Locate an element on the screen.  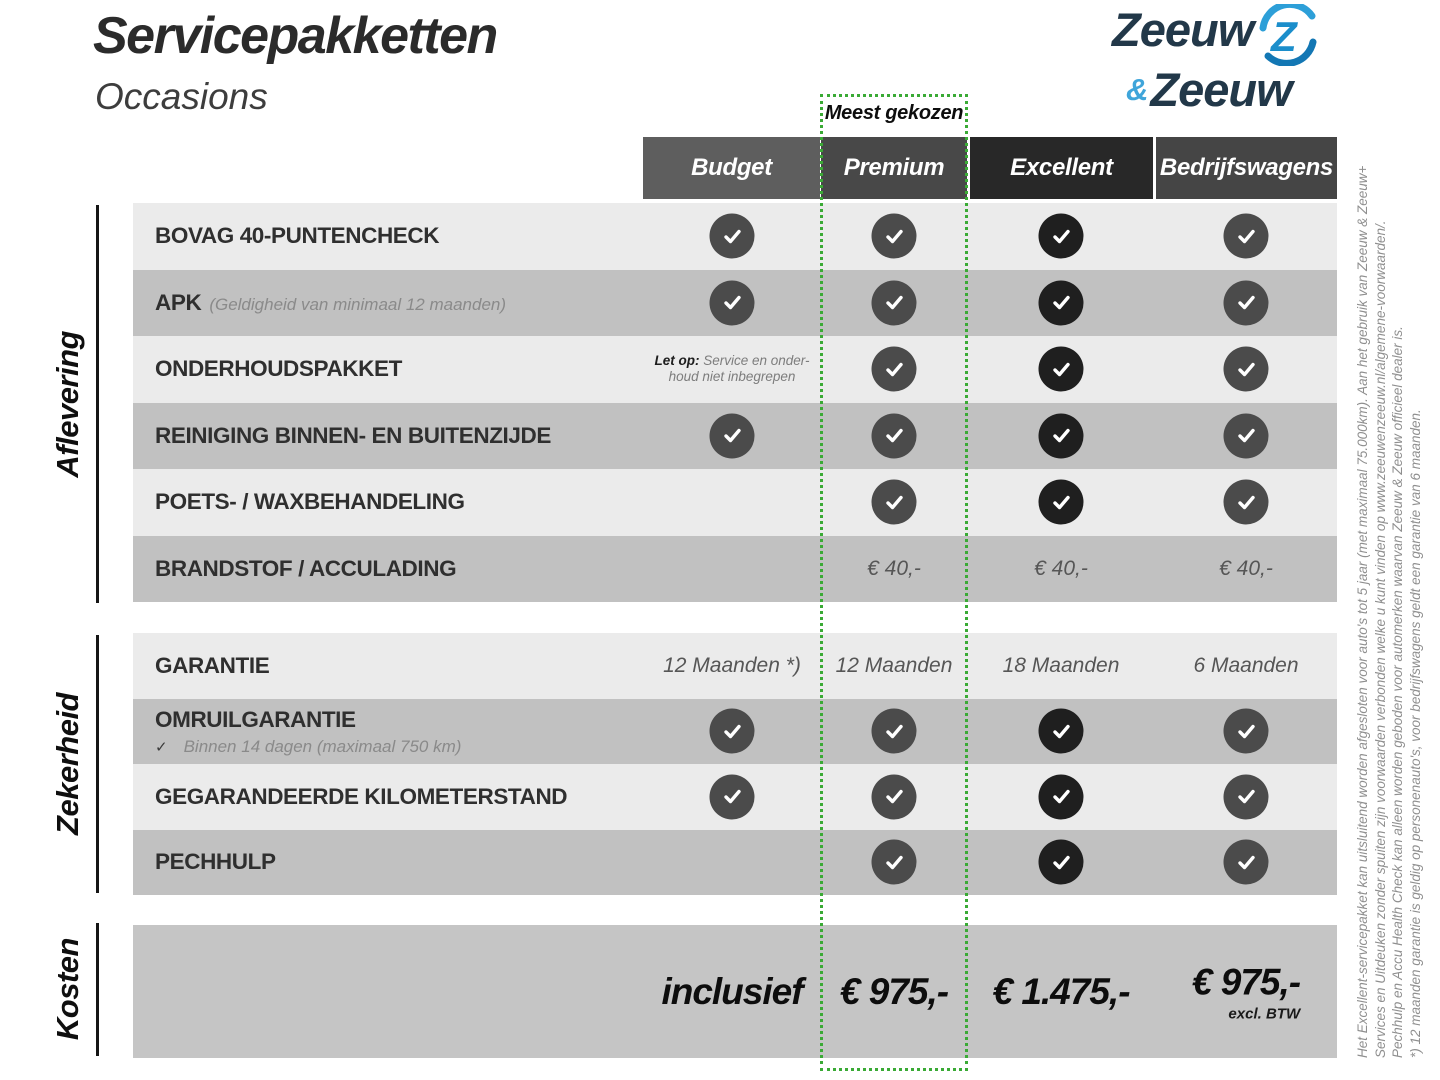
table-row: REINIGING BINNEN- EN BUITENZIJDE is located at coordinates (735, 435).